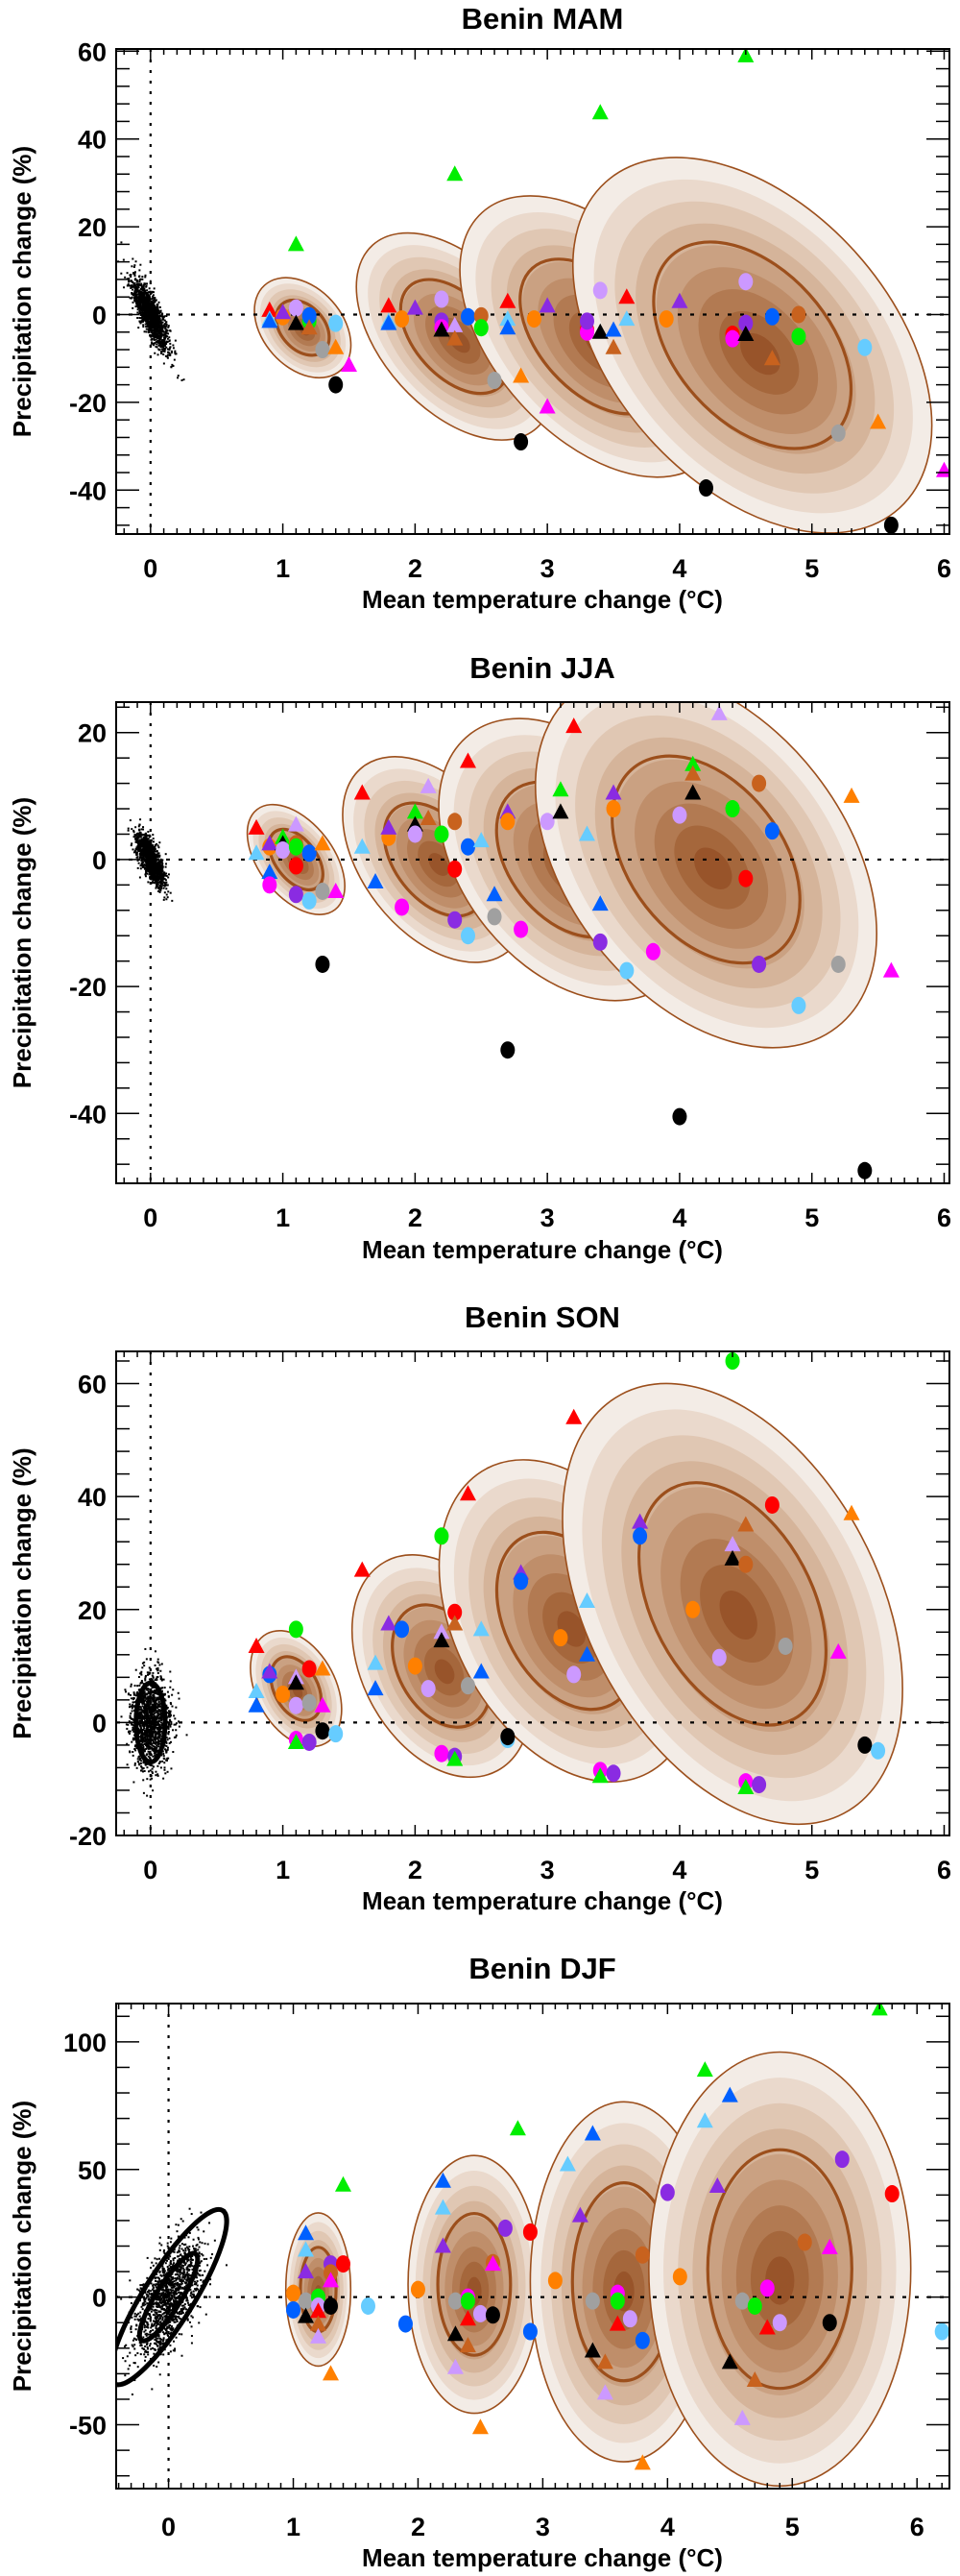 This screenshot has height=2576, width=960. Describe the element at coordinates (150, 1217) in the screenshot. I see `x-tick-label: 0` at that location.